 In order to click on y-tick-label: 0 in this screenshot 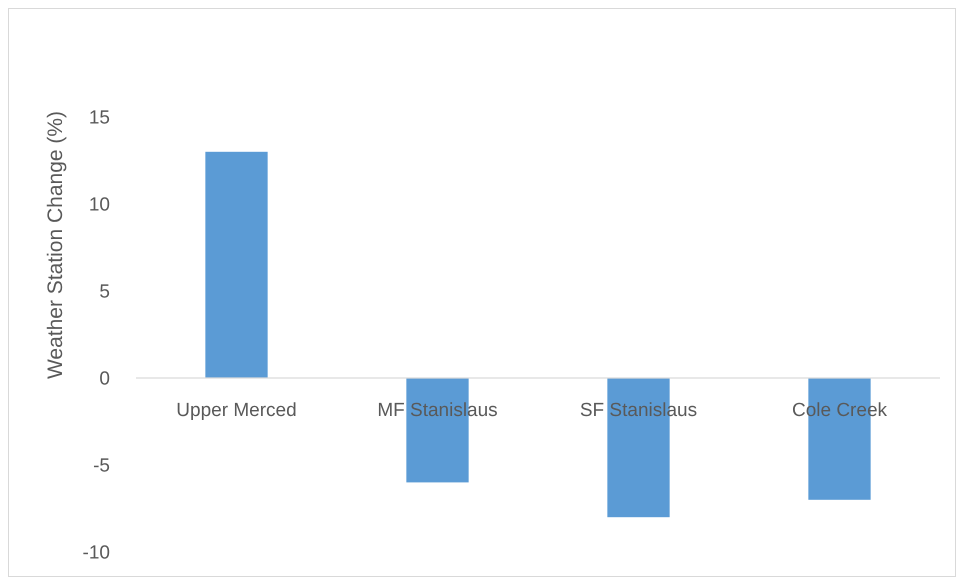, I will do `click(104, 379)`.